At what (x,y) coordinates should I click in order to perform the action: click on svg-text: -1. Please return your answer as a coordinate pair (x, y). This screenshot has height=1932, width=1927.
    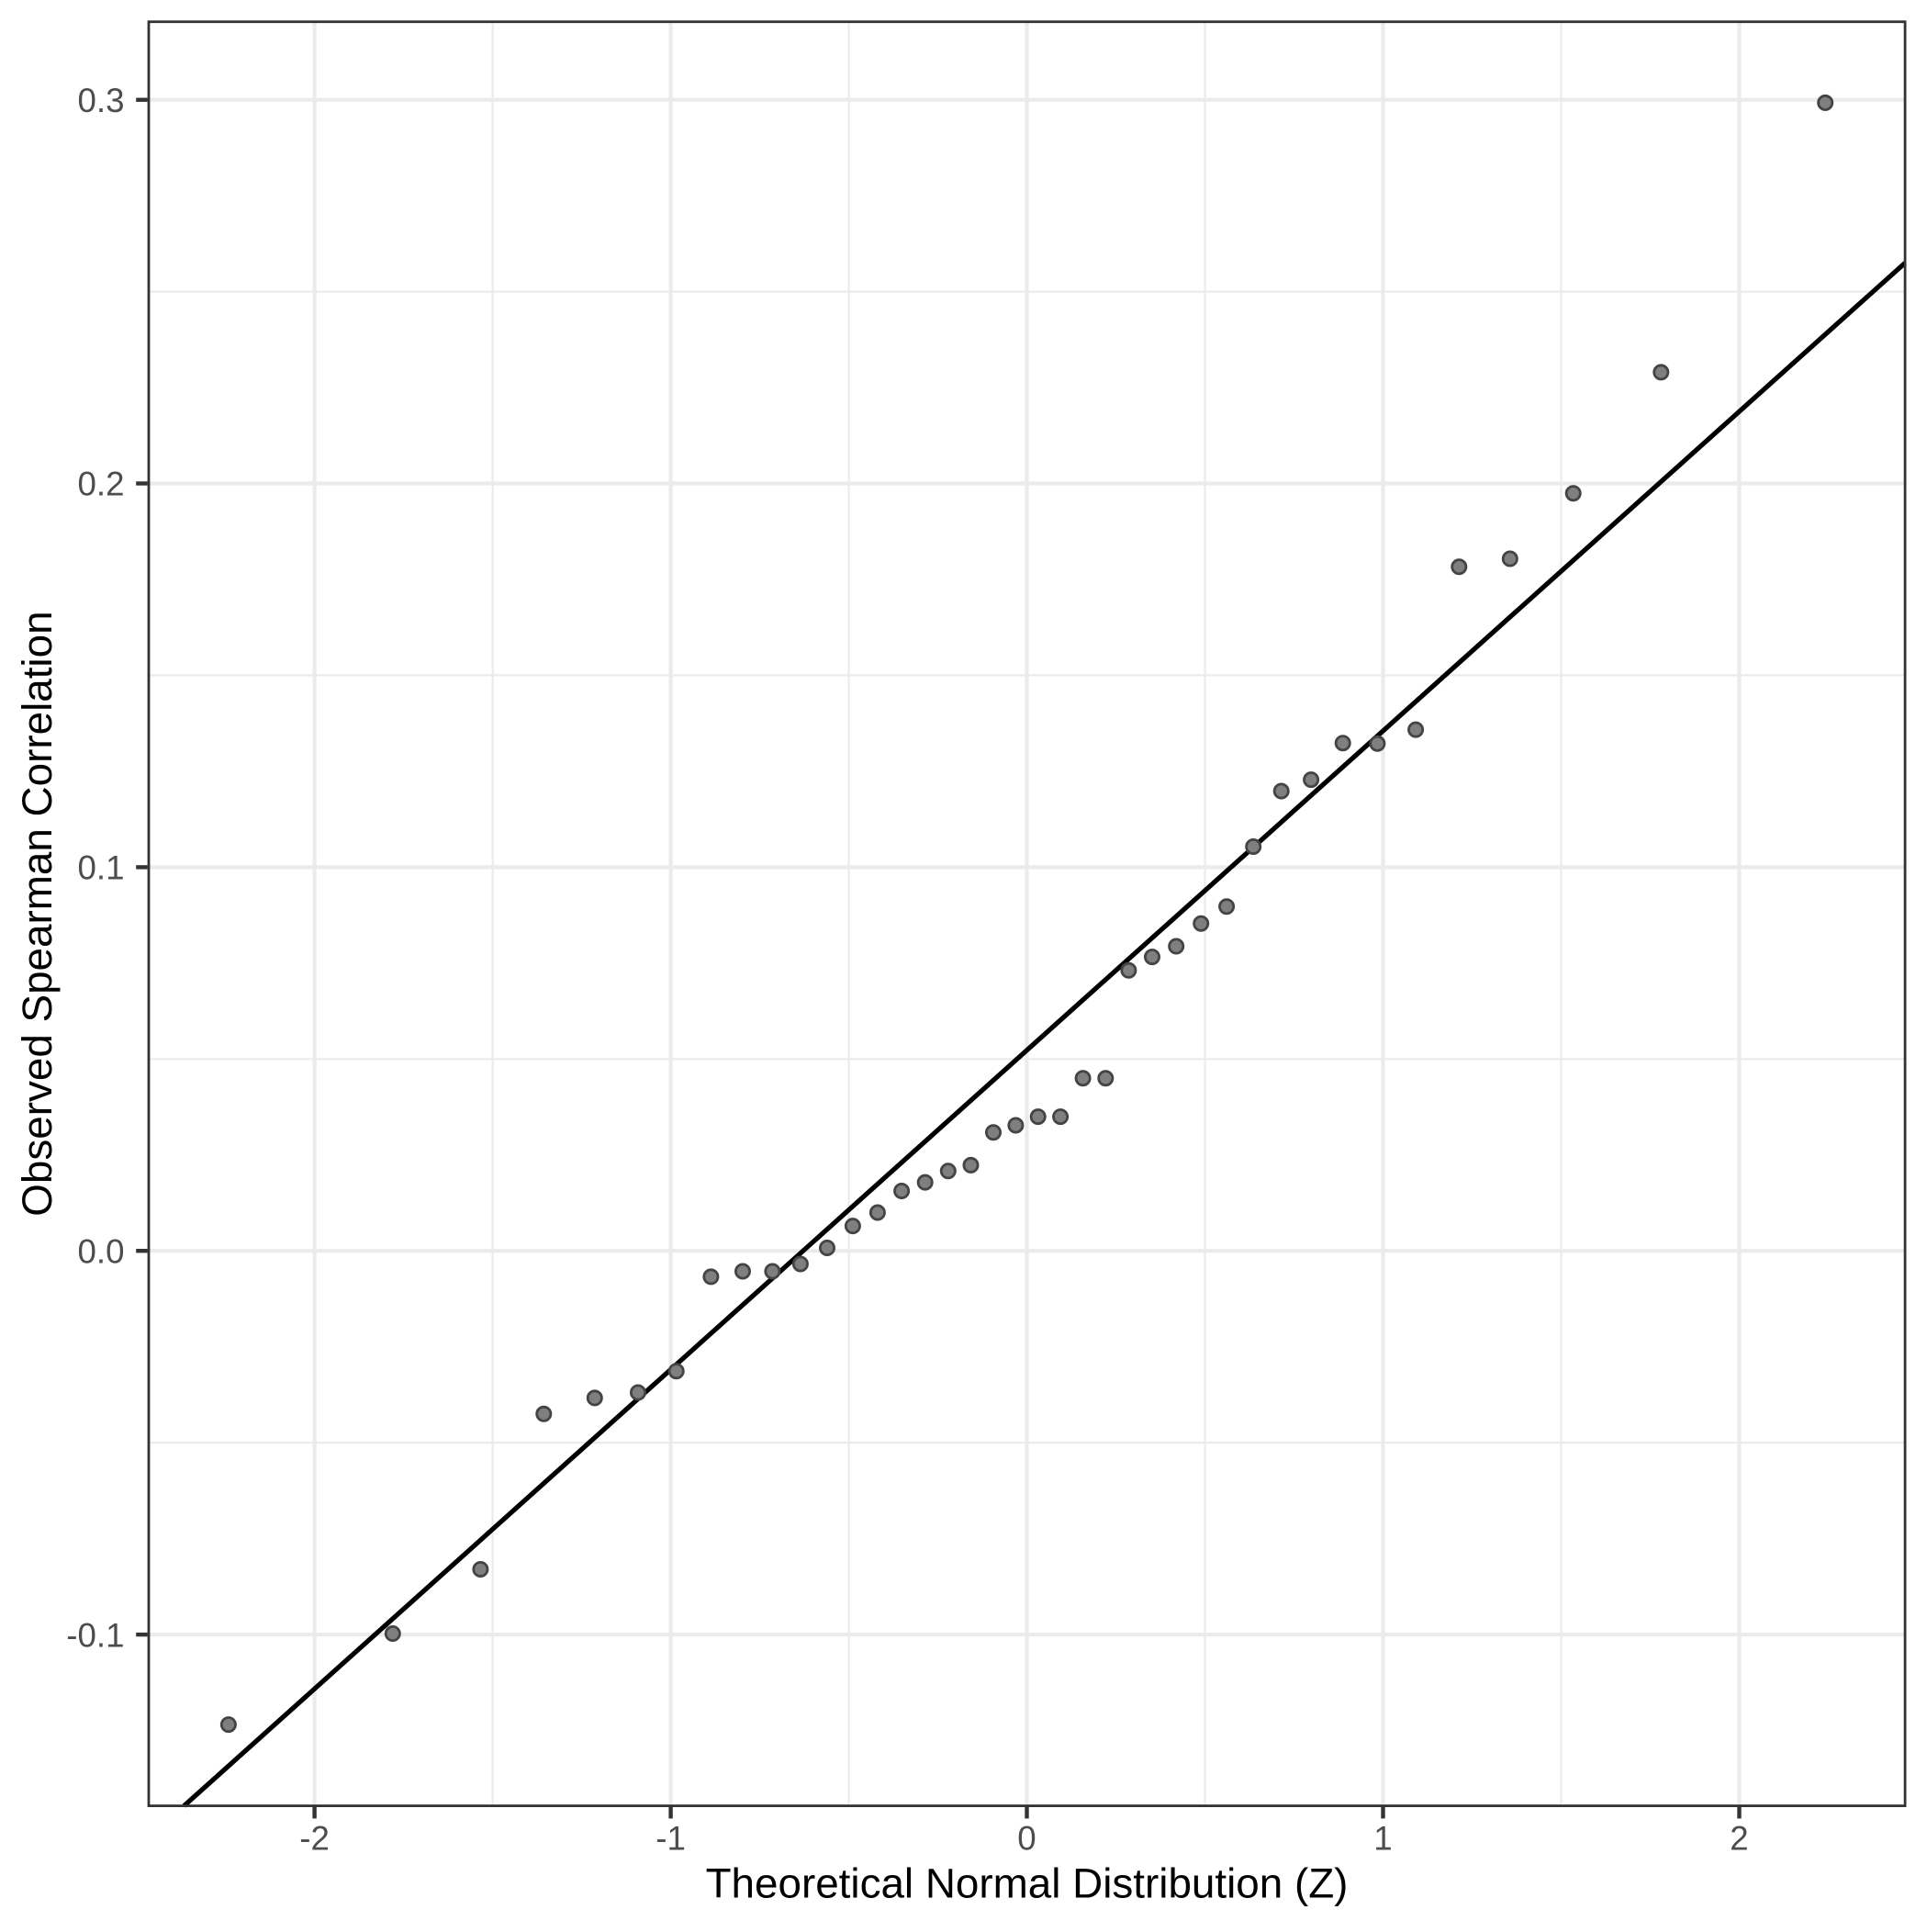
    Looking at the image, I should click on (671, 1839).